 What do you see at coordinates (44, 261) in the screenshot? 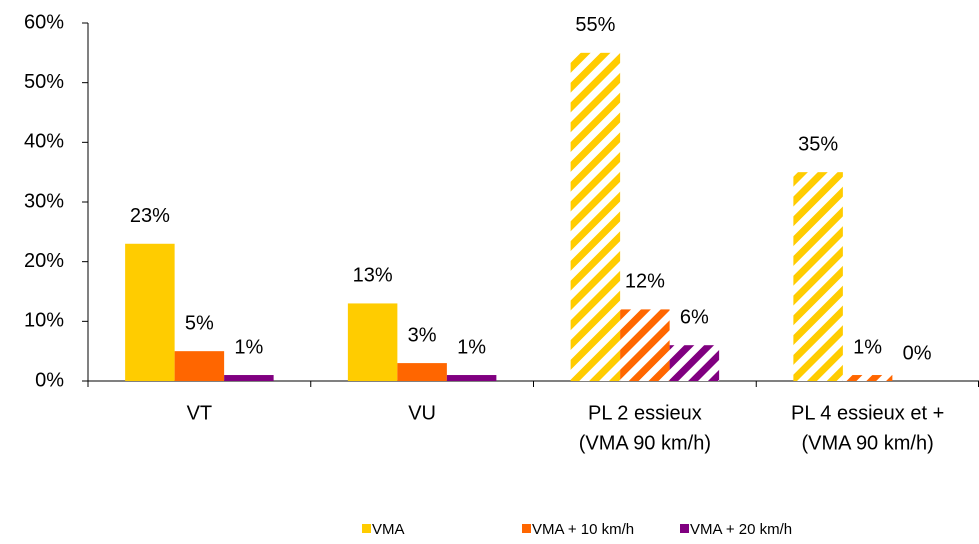
I see `y-tick-label: 20%` at bounding box center [44, 261].